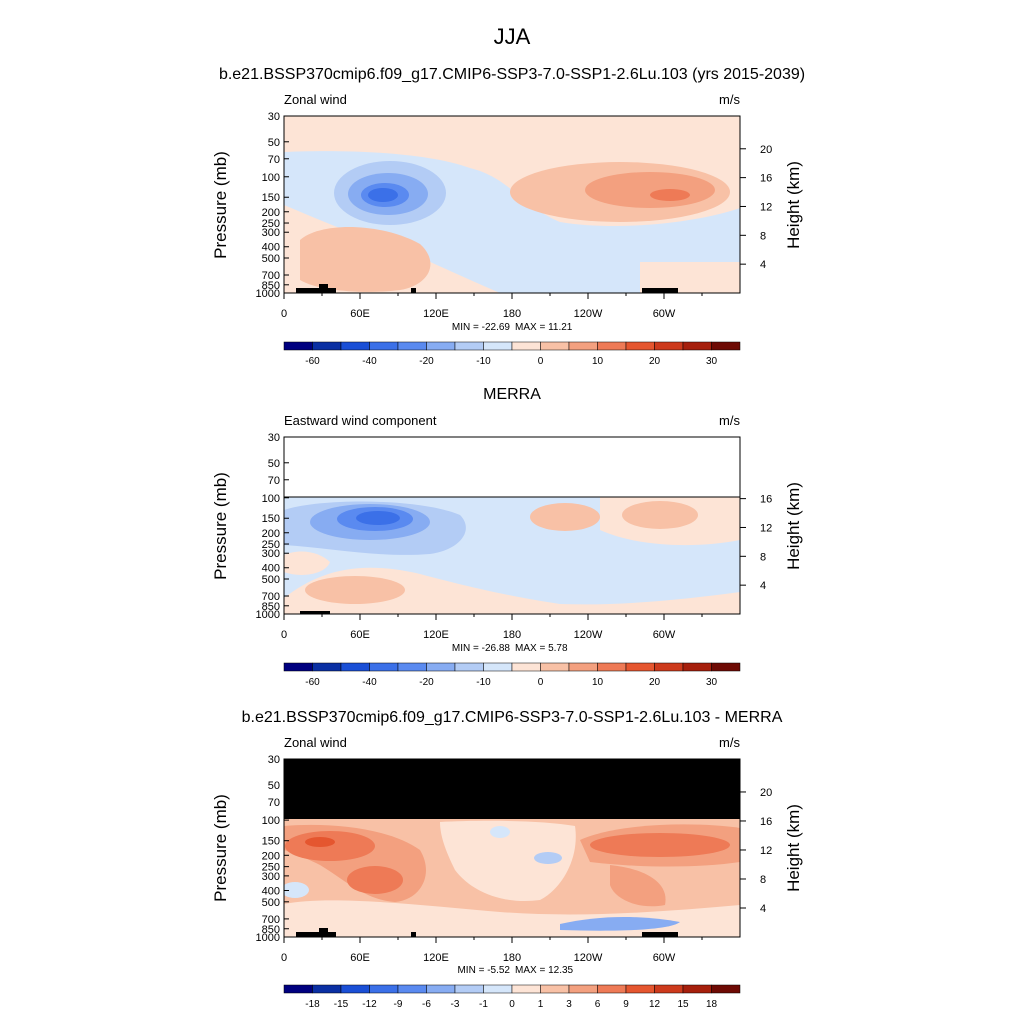 The image size is (1024, 1029). Describe the element at coordinates (284, 314) in the screenshot. I see `x-tick-label: 0` at that location.